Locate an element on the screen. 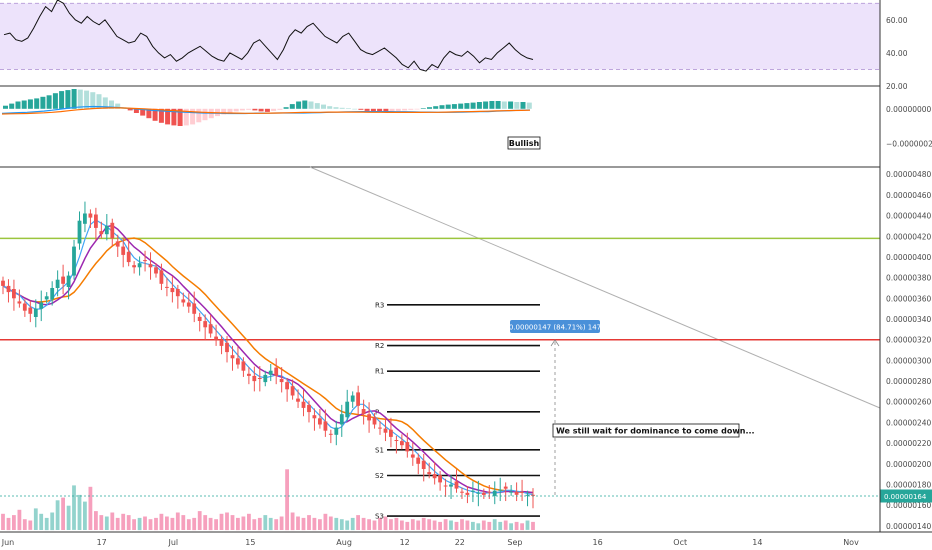  x-tick-label: Nov is located at coordinates (851, 542).